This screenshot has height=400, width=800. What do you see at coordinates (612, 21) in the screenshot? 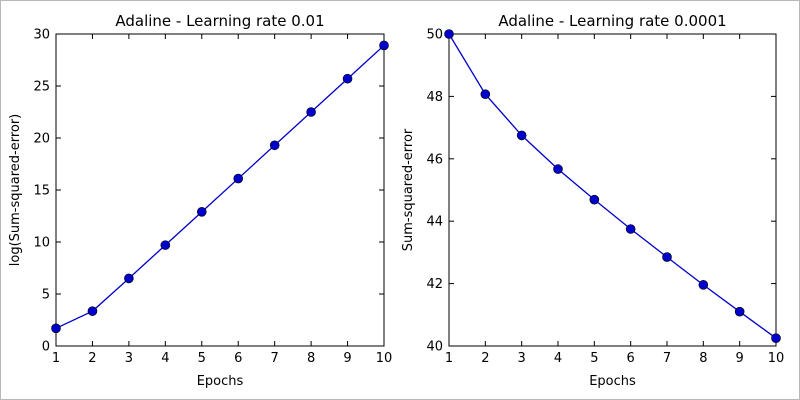
I see `chart-title: Adaline - Learning rate 0.0001` at bounding box center [612, 21].